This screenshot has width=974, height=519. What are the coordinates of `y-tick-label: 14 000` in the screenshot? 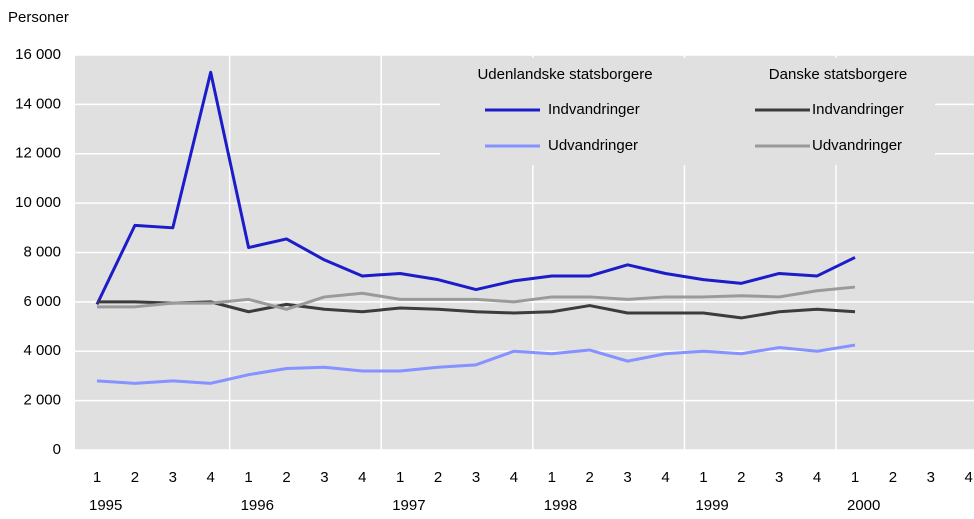 It's located at (38, 103).